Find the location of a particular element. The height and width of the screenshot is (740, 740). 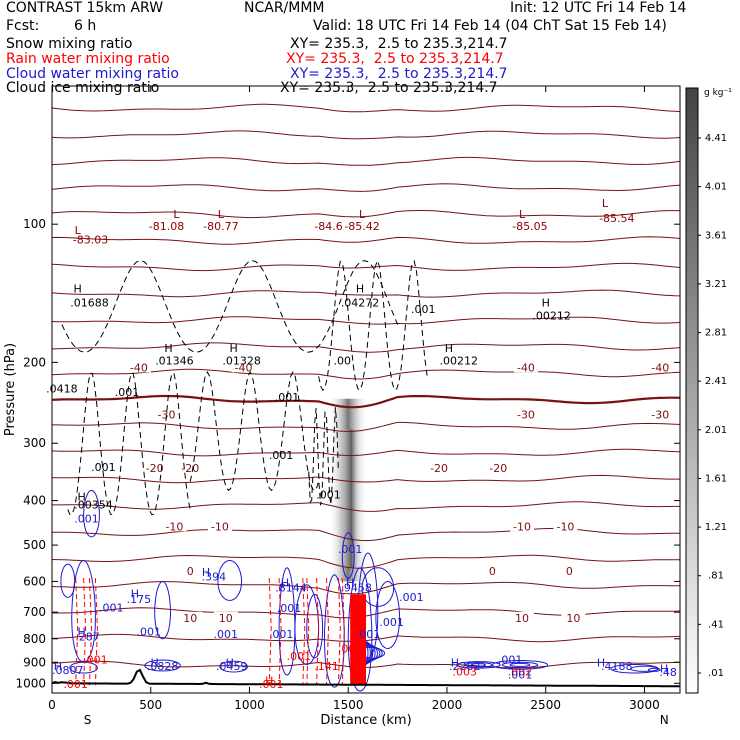

contour-annotation: -85.05 is located at coordinates (529, 226).